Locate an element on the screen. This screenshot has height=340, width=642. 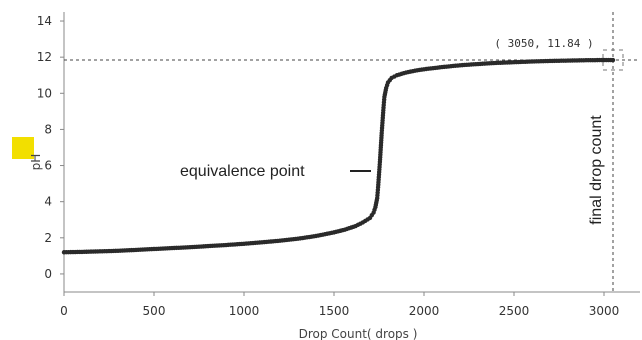
x-tick-label: 500 is located at coordinates (154, 311).